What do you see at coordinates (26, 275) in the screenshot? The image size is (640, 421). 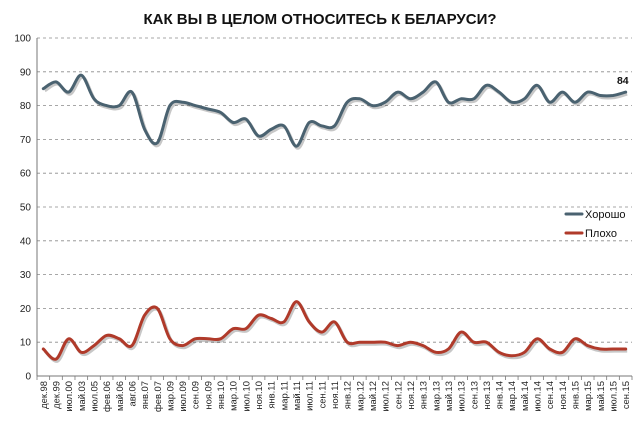 I see `y-tick-label: 30` at bounding box center [26, 275].